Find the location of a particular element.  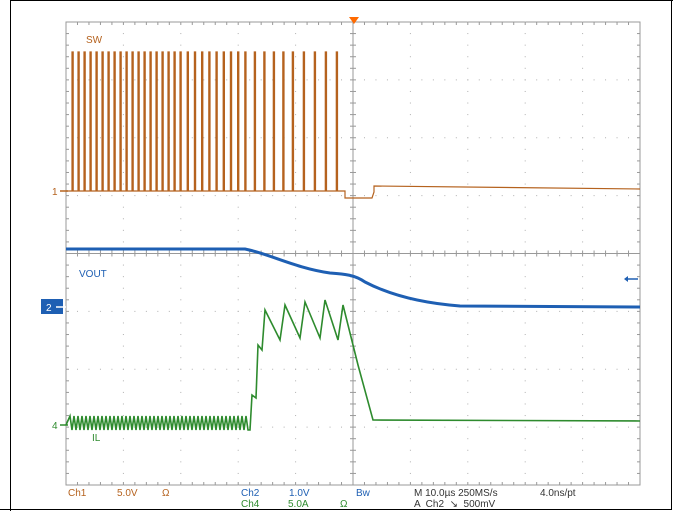

bandwidth-limit-indicator: Bw is located at coordinates (363, 493).